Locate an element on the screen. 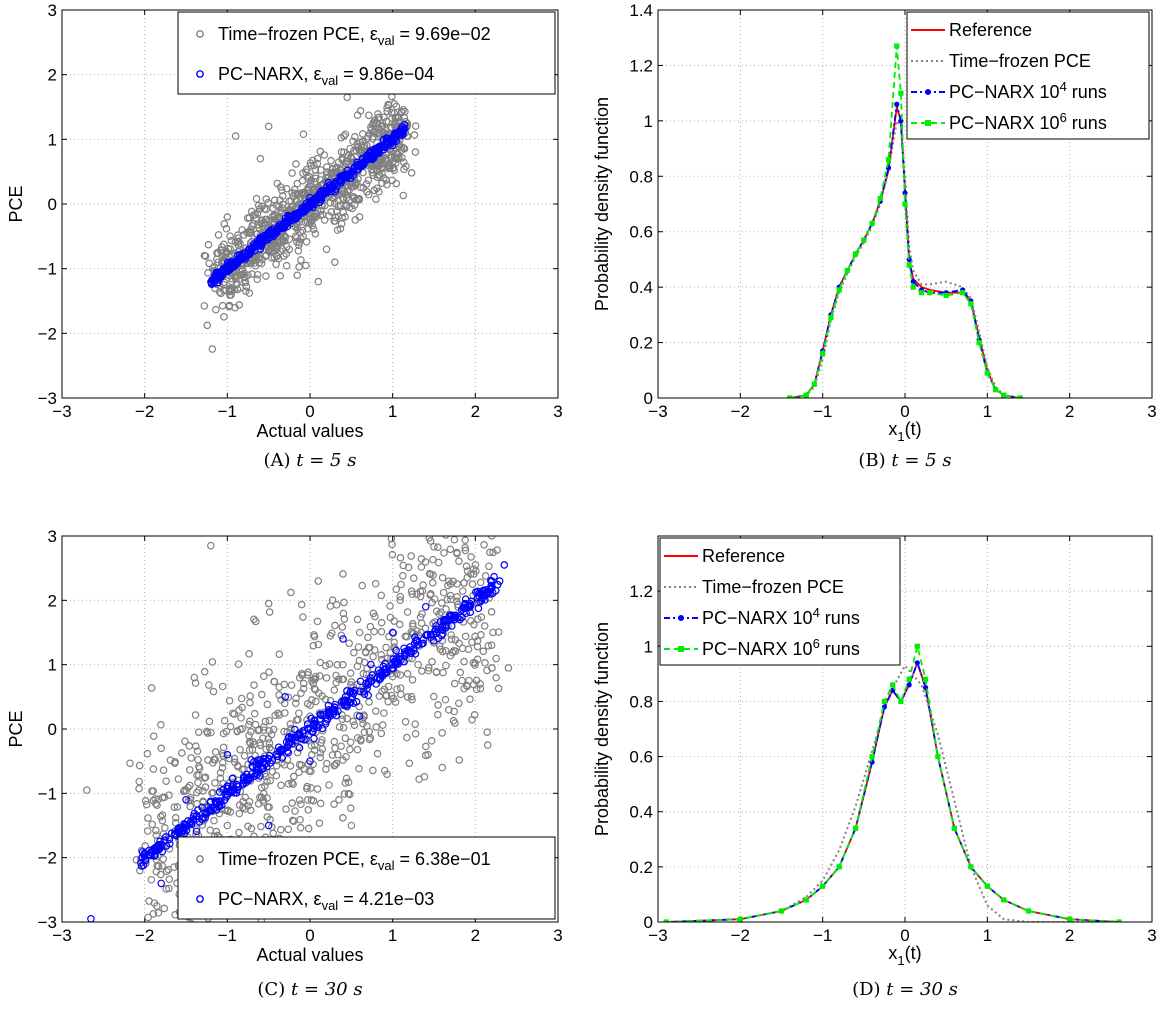 The height and width of the screenshot is (1025, 1163). x-tick-label: −2 is located at coordinates (740, 935).